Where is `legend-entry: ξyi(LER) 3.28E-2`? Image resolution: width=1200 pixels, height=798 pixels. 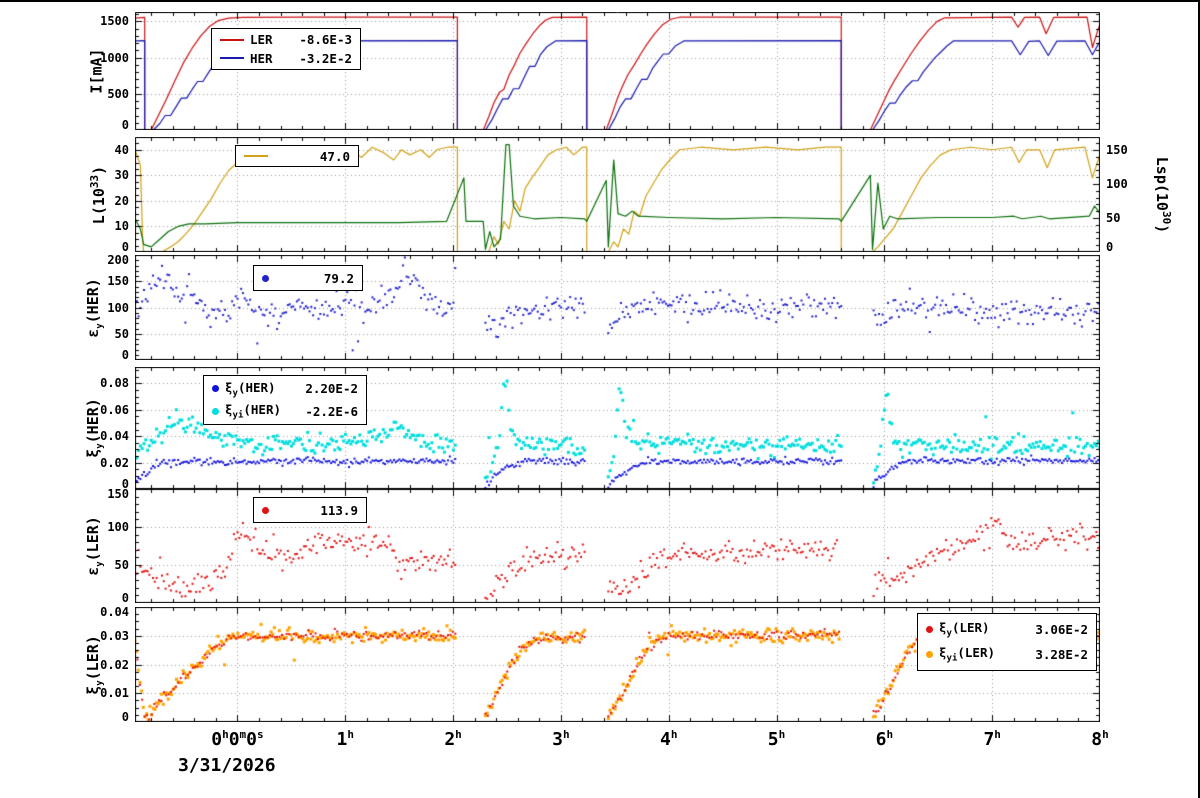 legend-entry: ξyi(LER) 3.28E-2 is located at coordinates (1007, 654).